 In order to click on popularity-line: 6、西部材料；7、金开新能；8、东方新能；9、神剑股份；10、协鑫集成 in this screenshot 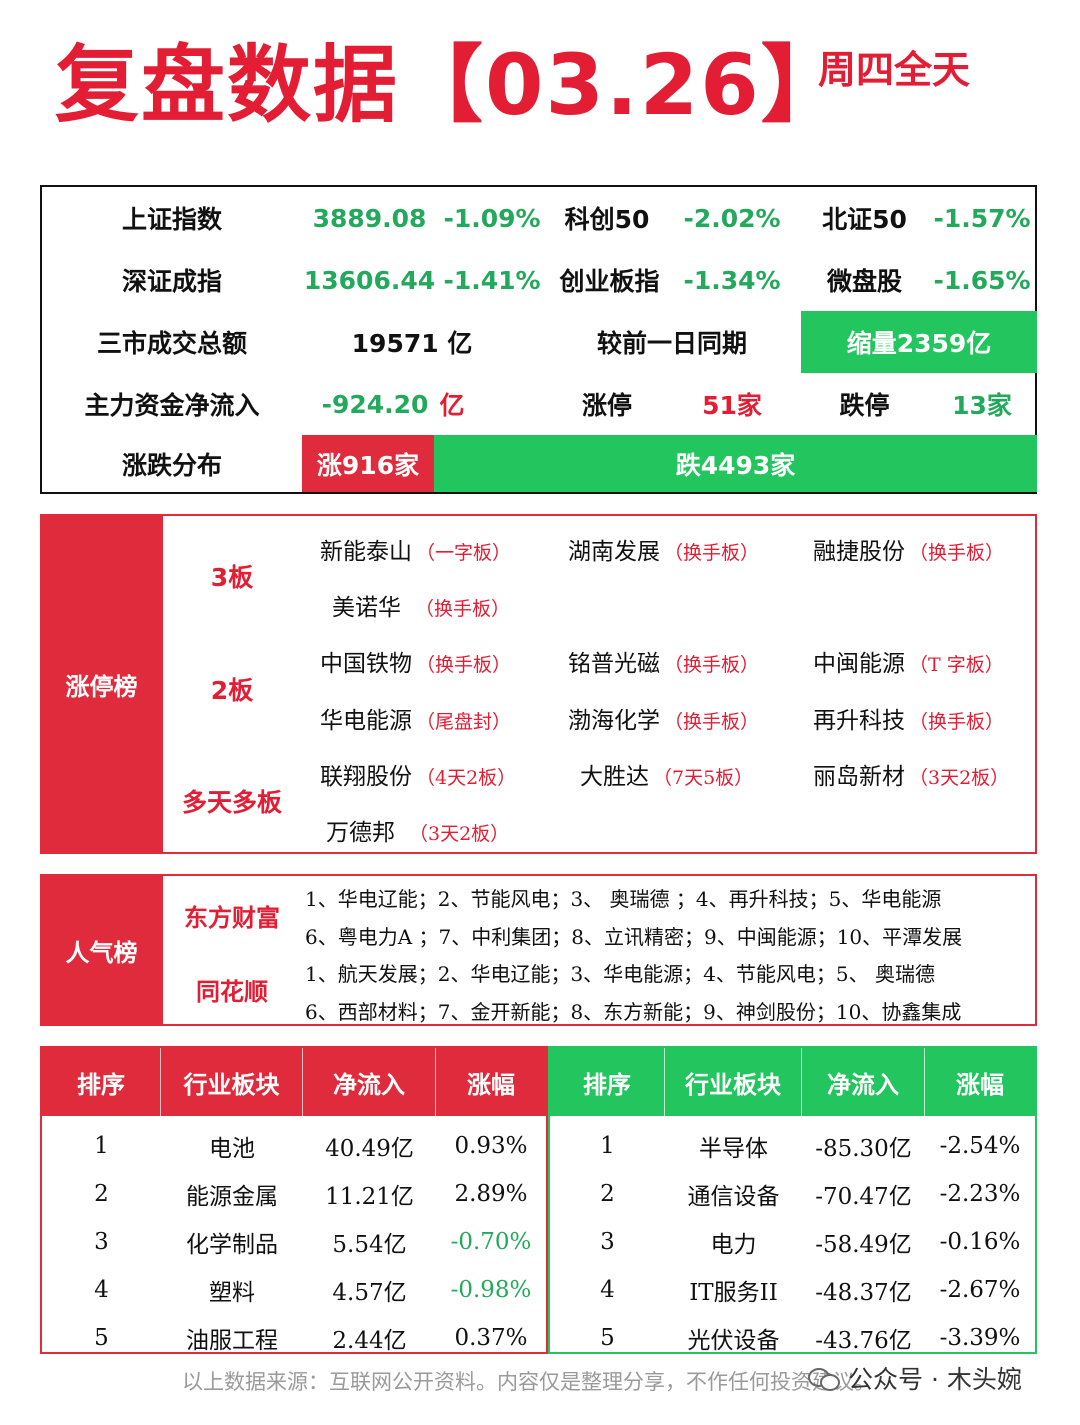, I will do `click(633, 1012)`.